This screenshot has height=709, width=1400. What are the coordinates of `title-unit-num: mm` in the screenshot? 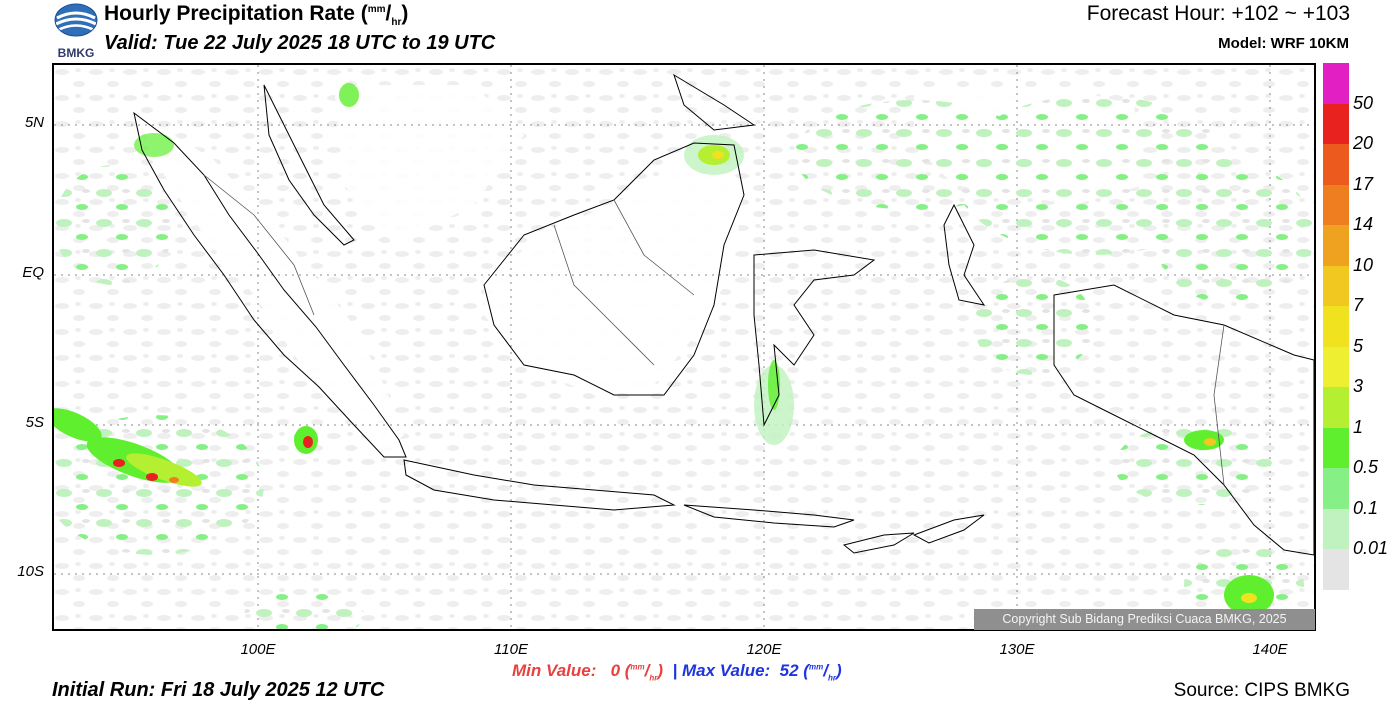 It's located at (376, 9).